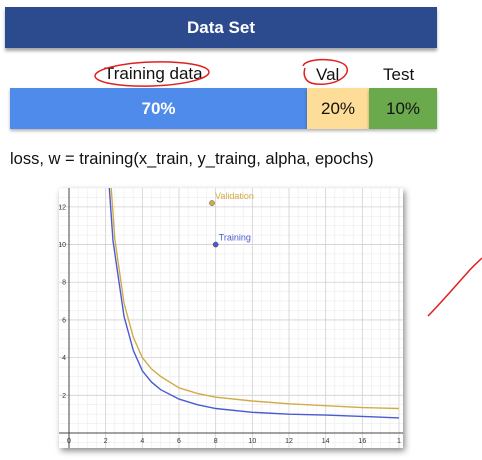 This screenshot has width=482, height=460. I want to click on x-tick-label: 6, so click(179, 441).